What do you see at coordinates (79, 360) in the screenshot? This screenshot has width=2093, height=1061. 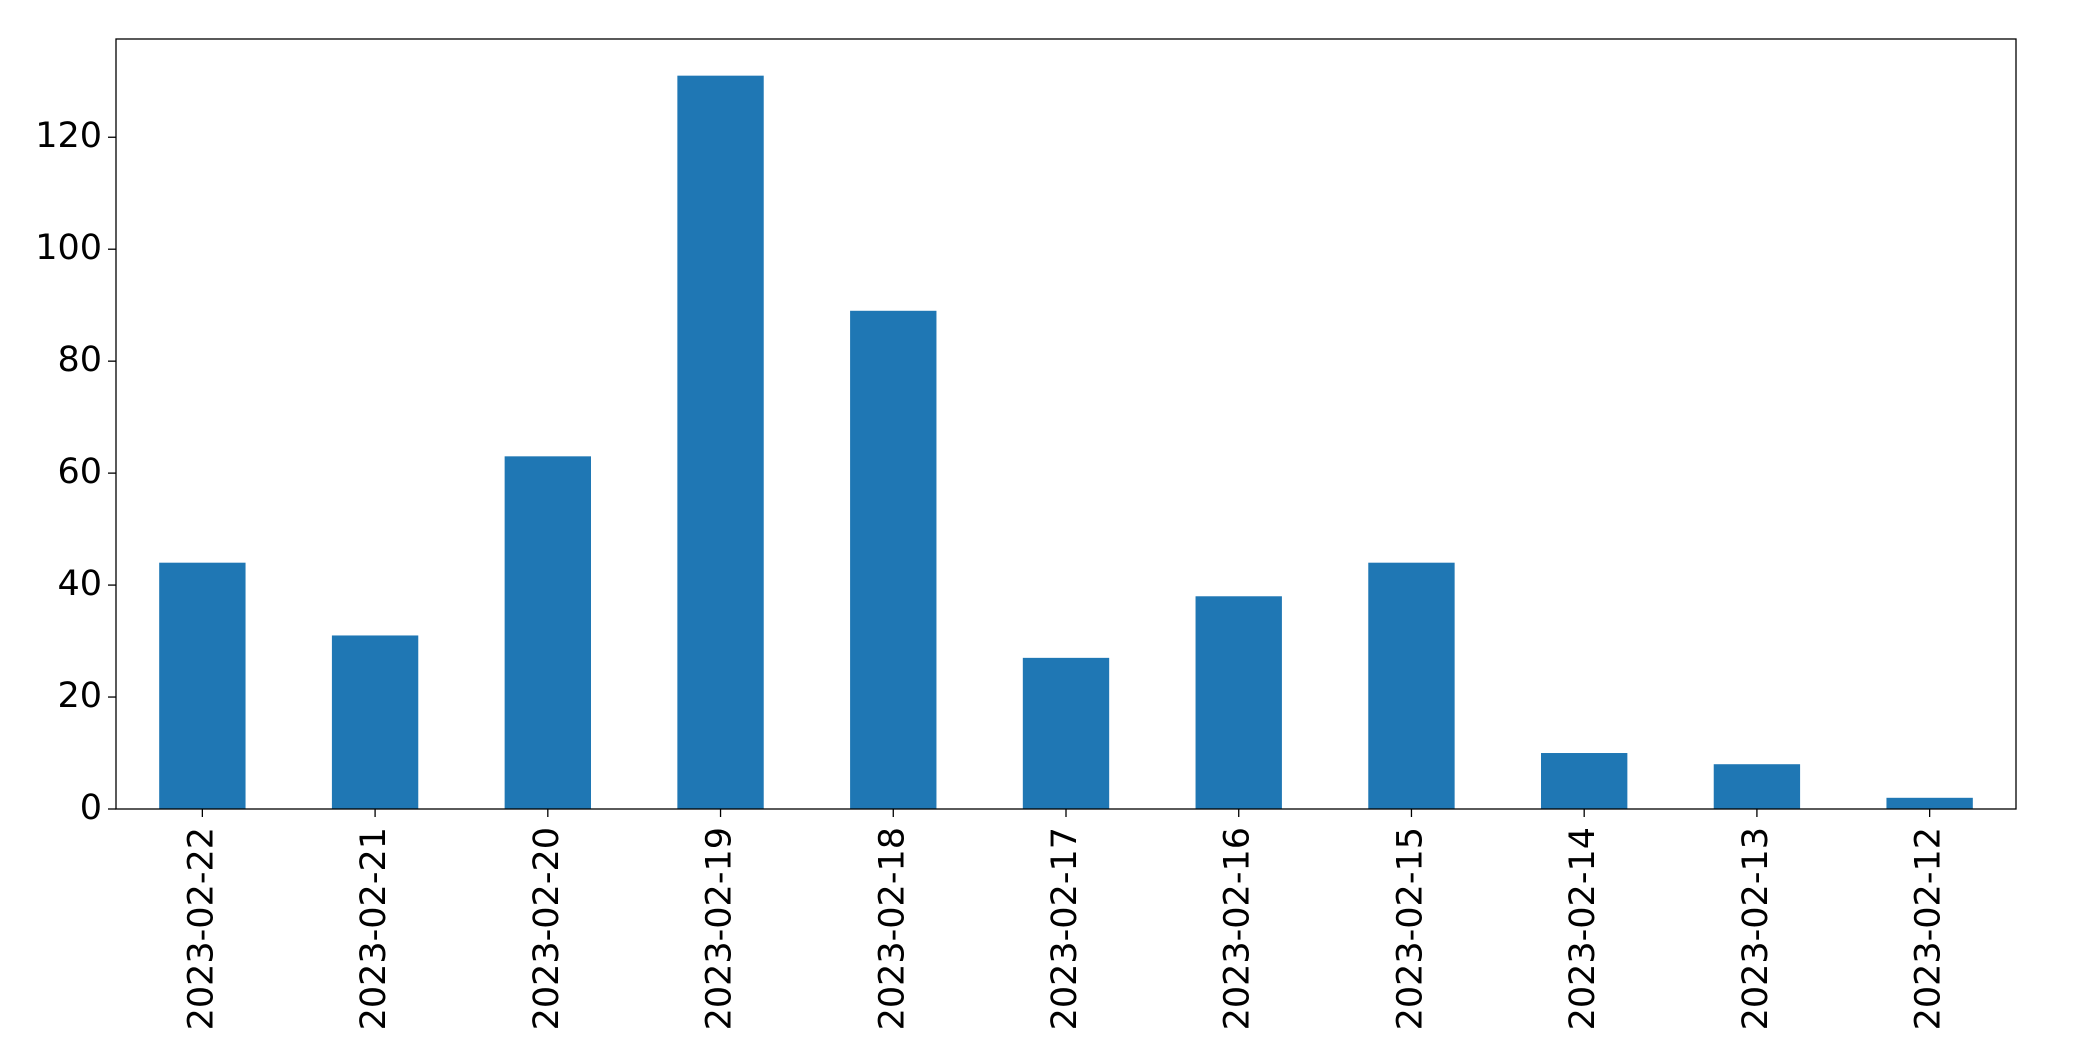 I see `y-tick-label: 80` at bounding box center [79, 360].